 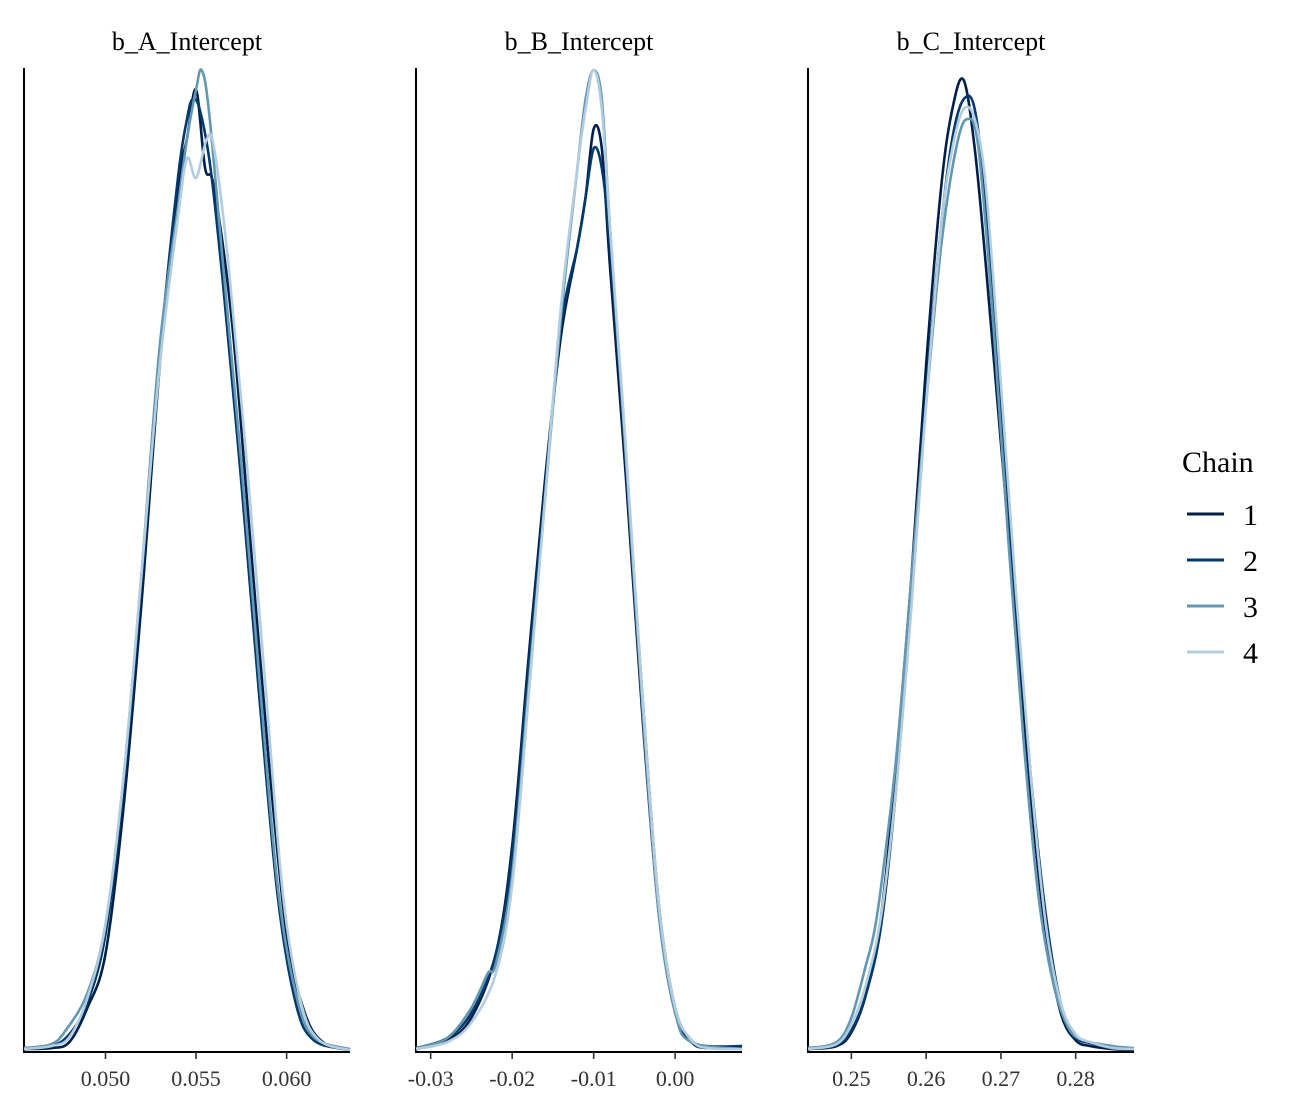 I want to click on legend-label-chain-1: 1, so click(x=1250, y=515).